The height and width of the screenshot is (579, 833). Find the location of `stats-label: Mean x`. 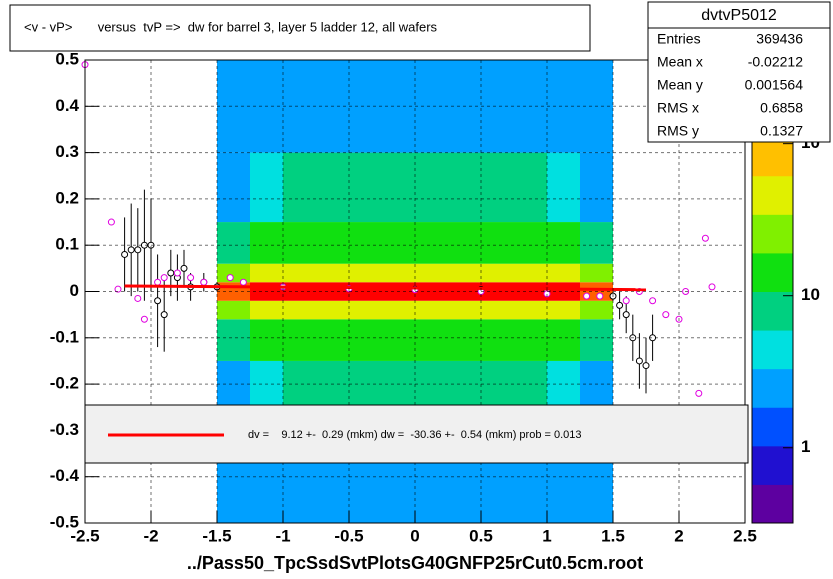

stats-label: Mean x is located at coordinates (680, 62).